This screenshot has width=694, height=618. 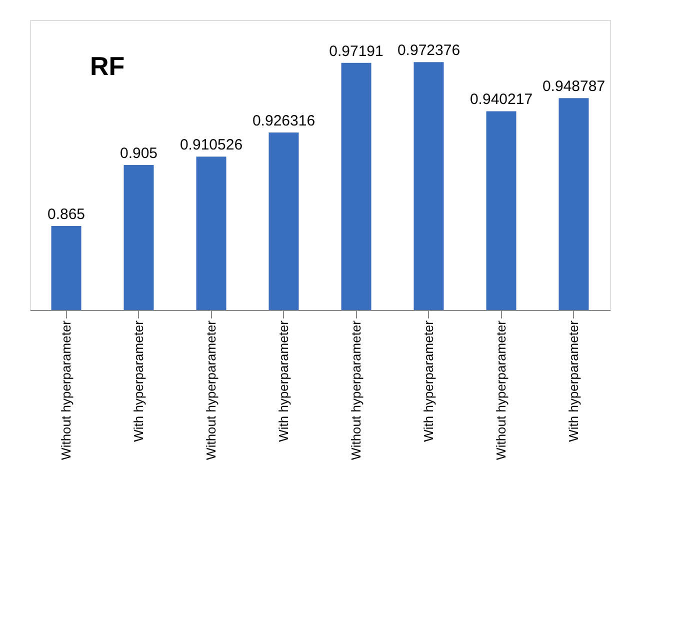 I want to click on data-label: 0.905, so click(x=139, y=153).